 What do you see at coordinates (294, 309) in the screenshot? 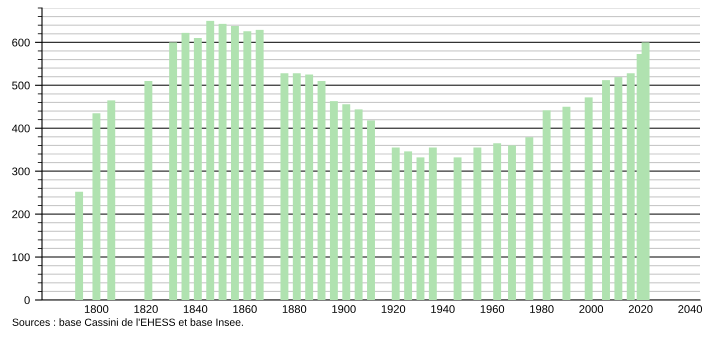
I see `x-tick-label: 1880` at bounding box center [294, 309].